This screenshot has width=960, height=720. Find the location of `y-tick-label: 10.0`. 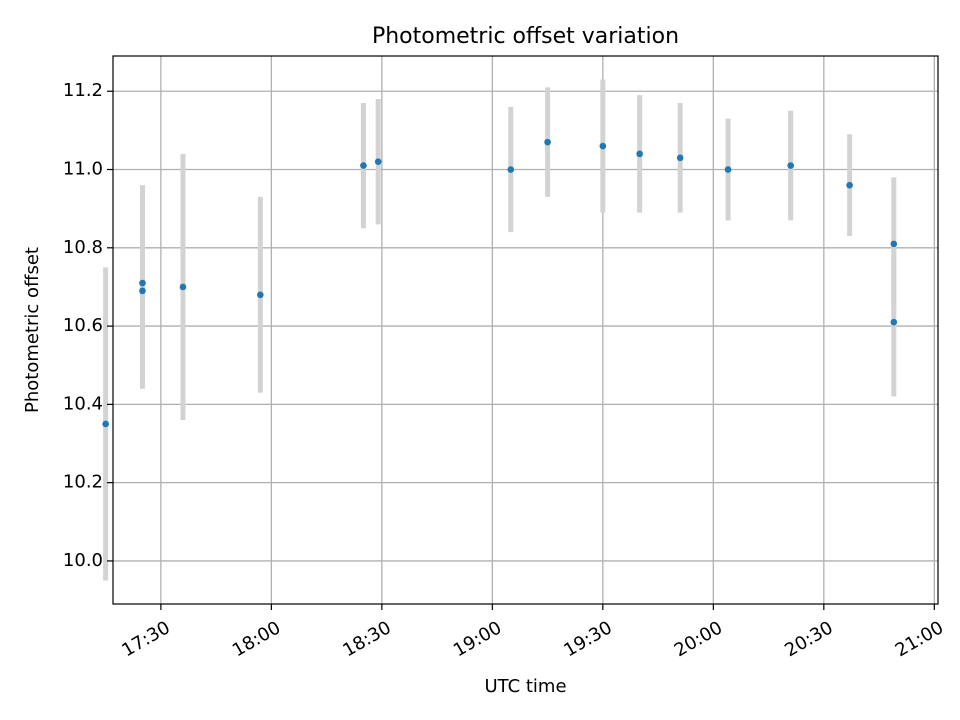

y-tick-label: 10.0 is located at coordinates (83, 560).